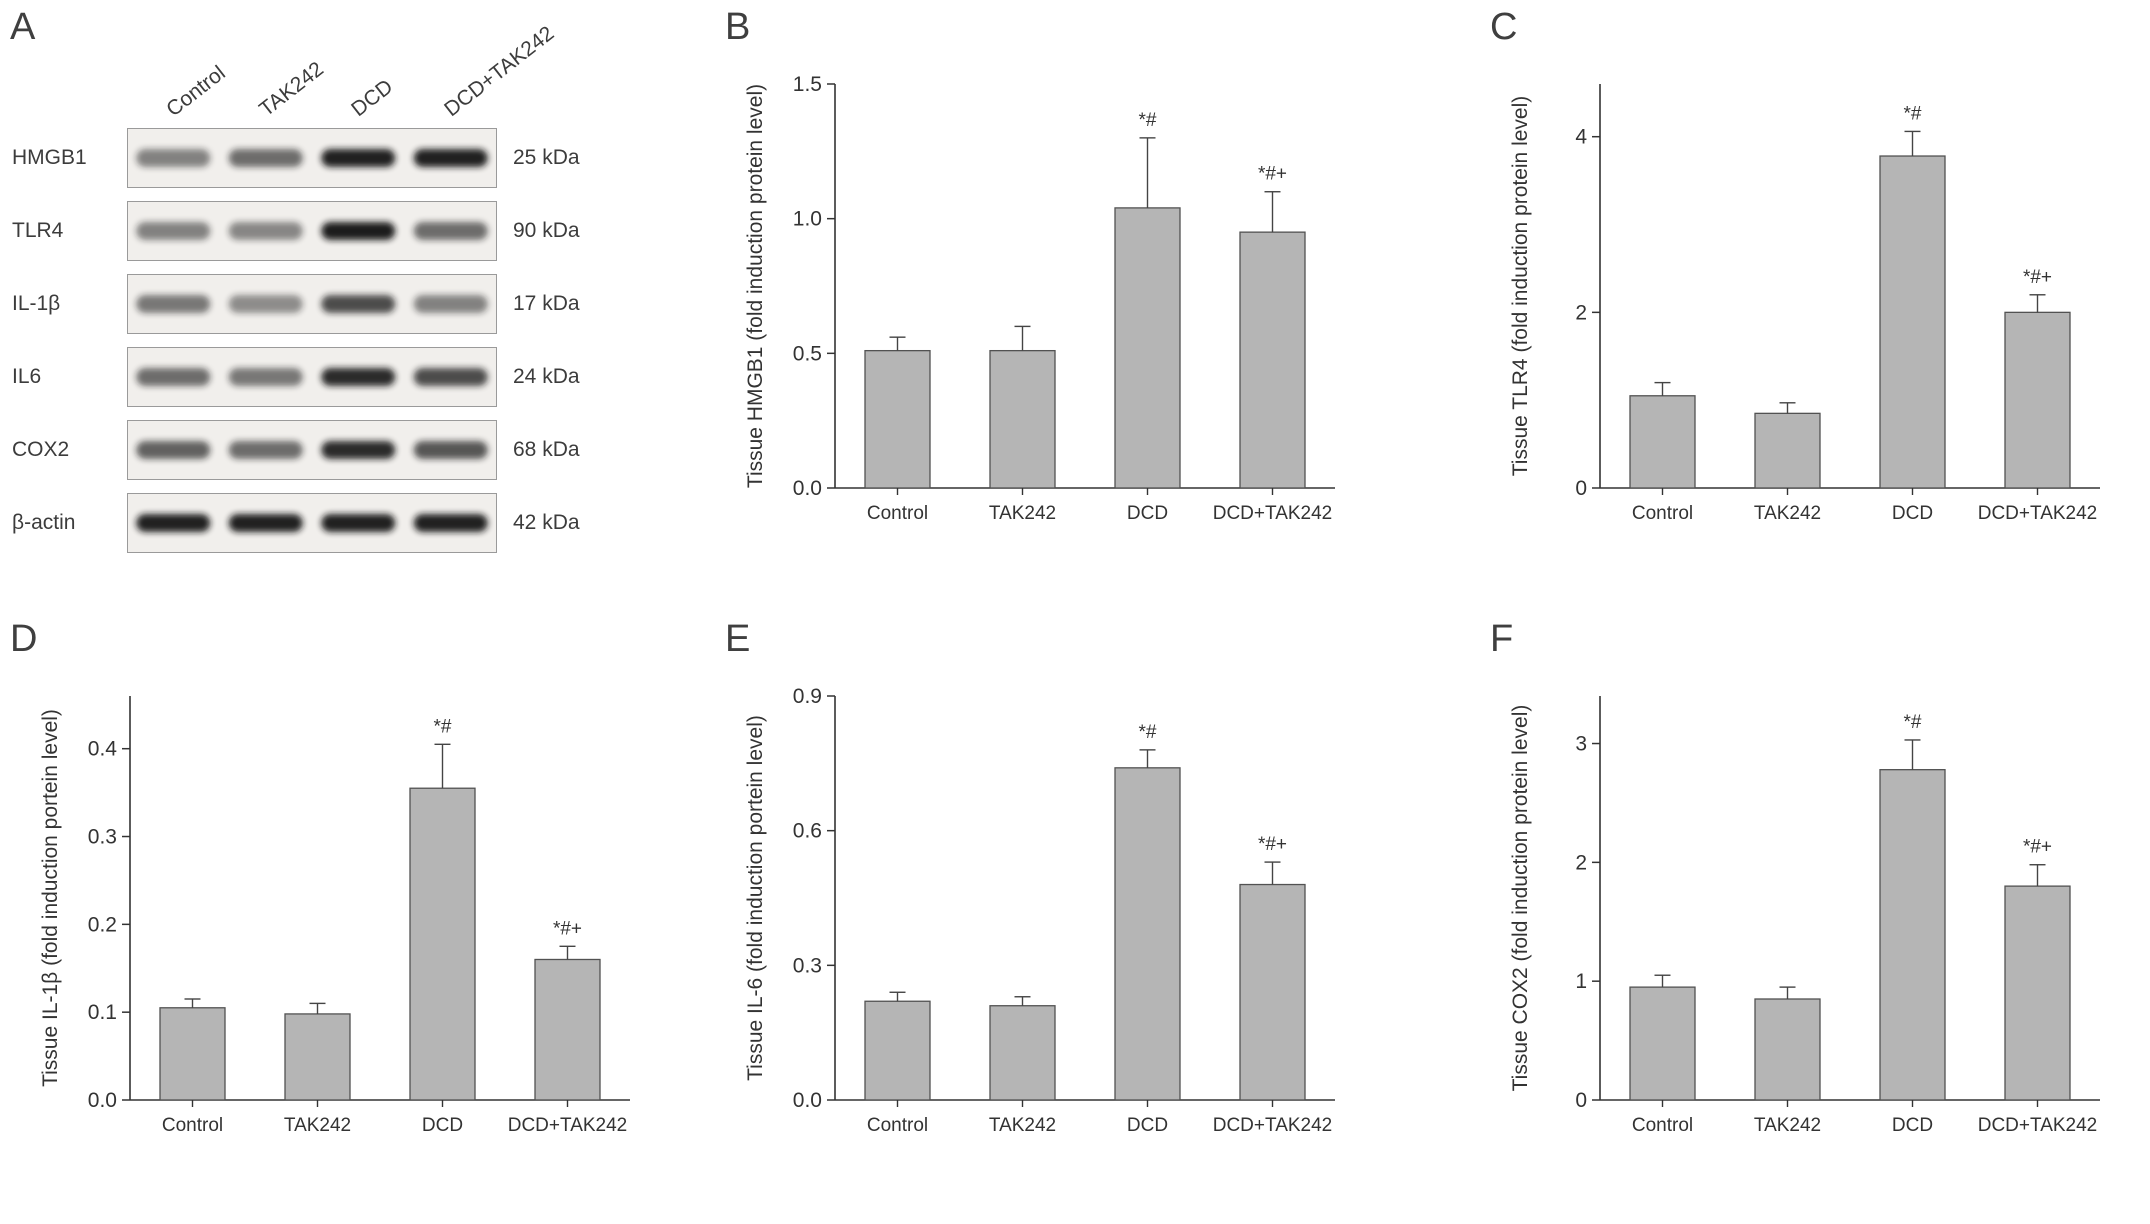  What do you see at coordinates (27, 376) in the screenshot?
I see `protein-label: IL6` at bounding box center [27, 376].